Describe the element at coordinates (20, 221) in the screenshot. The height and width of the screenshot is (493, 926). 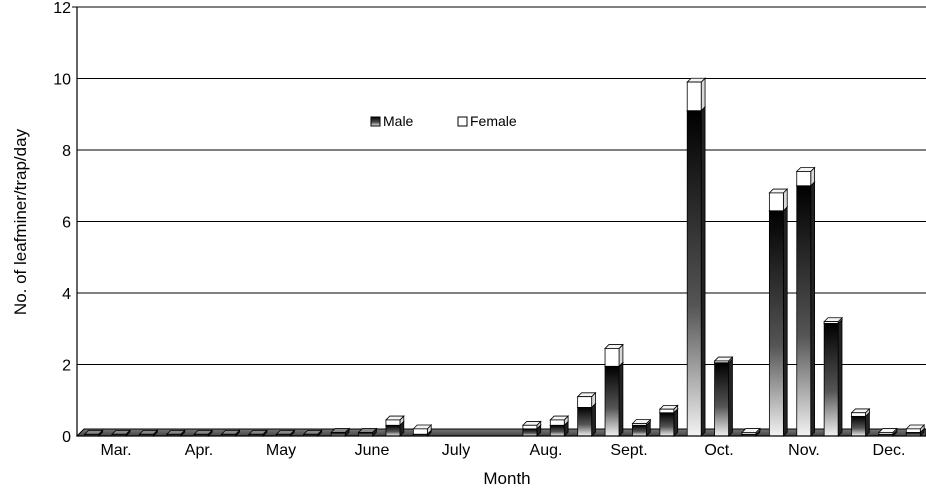
I see `y-axis-title: No. of leafminer/trap/day` at that location.